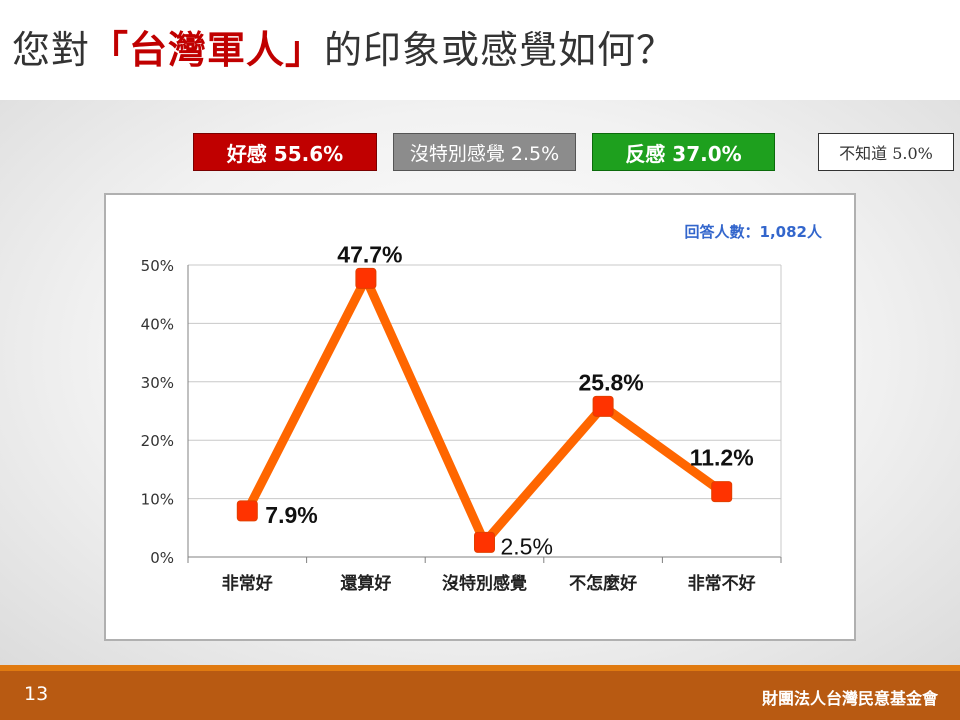  What do you see at coordinates (157, 500) in the screenshot?
I see `y-tick-label: 10%` at bounding box center [157, 500].